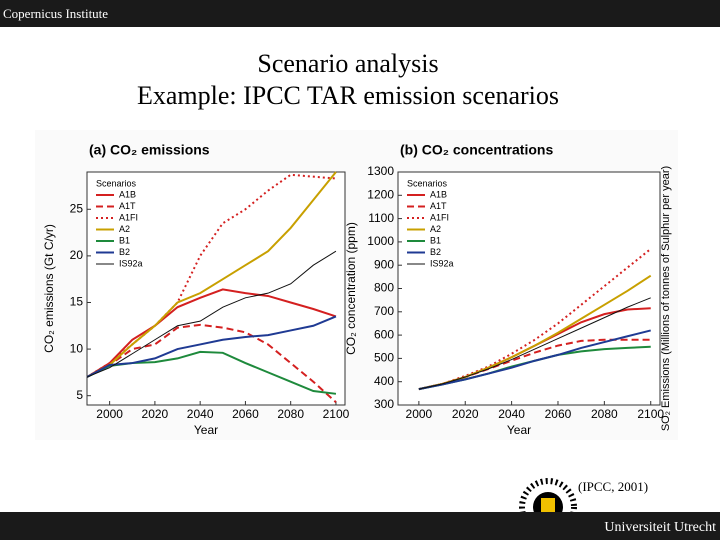  Describe the element at coordinates (360, 526) in the screenshot. I see `footer-bar` at that location.